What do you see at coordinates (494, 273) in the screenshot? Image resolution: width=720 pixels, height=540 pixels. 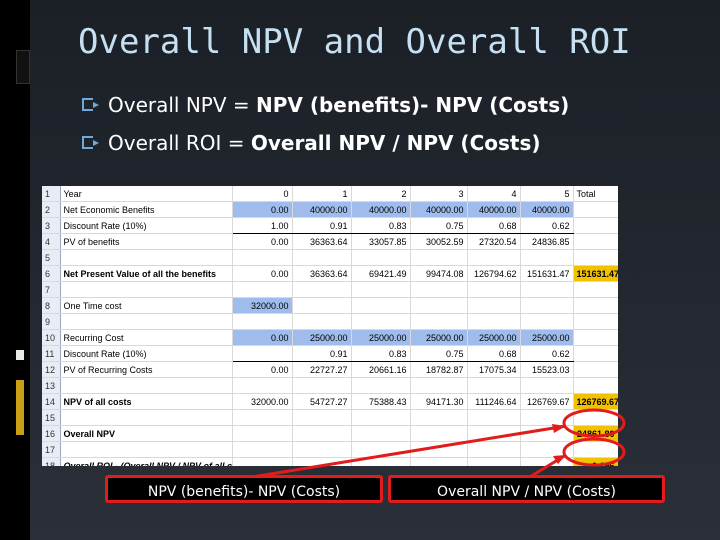 I see `table-cell: 126794.62` at bounding box center [494, 273].